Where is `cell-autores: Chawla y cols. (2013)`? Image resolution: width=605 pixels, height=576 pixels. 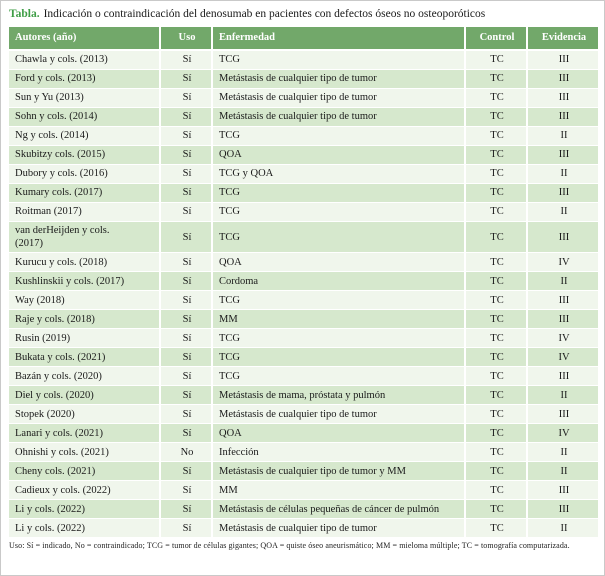 cell-autores: Chawla y cols. (2013) is located at coordinates (84, 60).